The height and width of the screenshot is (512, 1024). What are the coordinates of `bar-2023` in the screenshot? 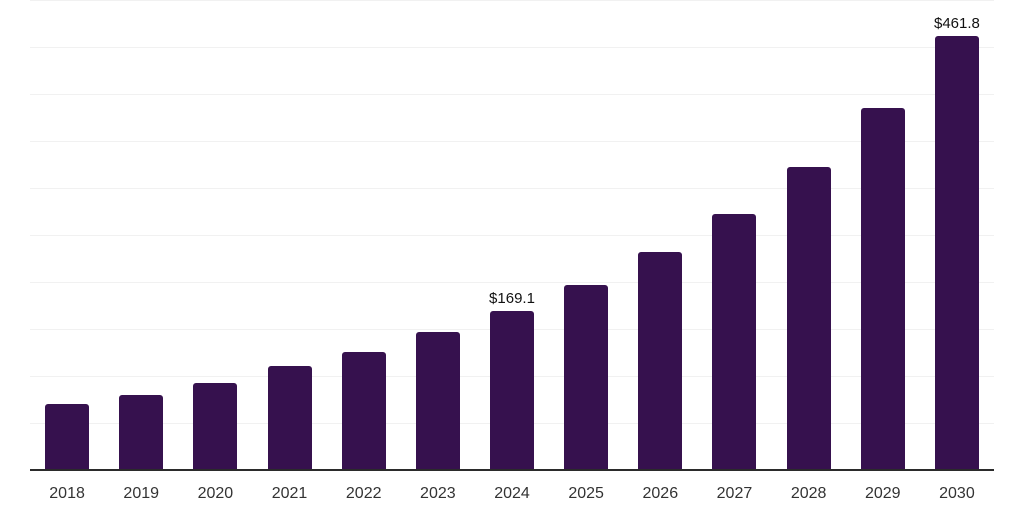 It's located at (437, 400).